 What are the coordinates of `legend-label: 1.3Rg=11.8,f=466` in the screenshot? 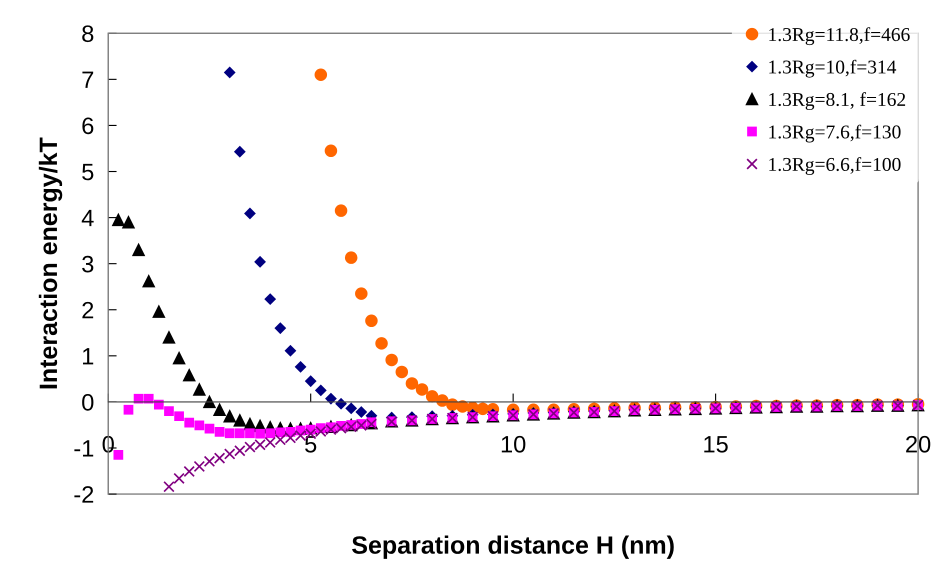 It's located at (839, 36).